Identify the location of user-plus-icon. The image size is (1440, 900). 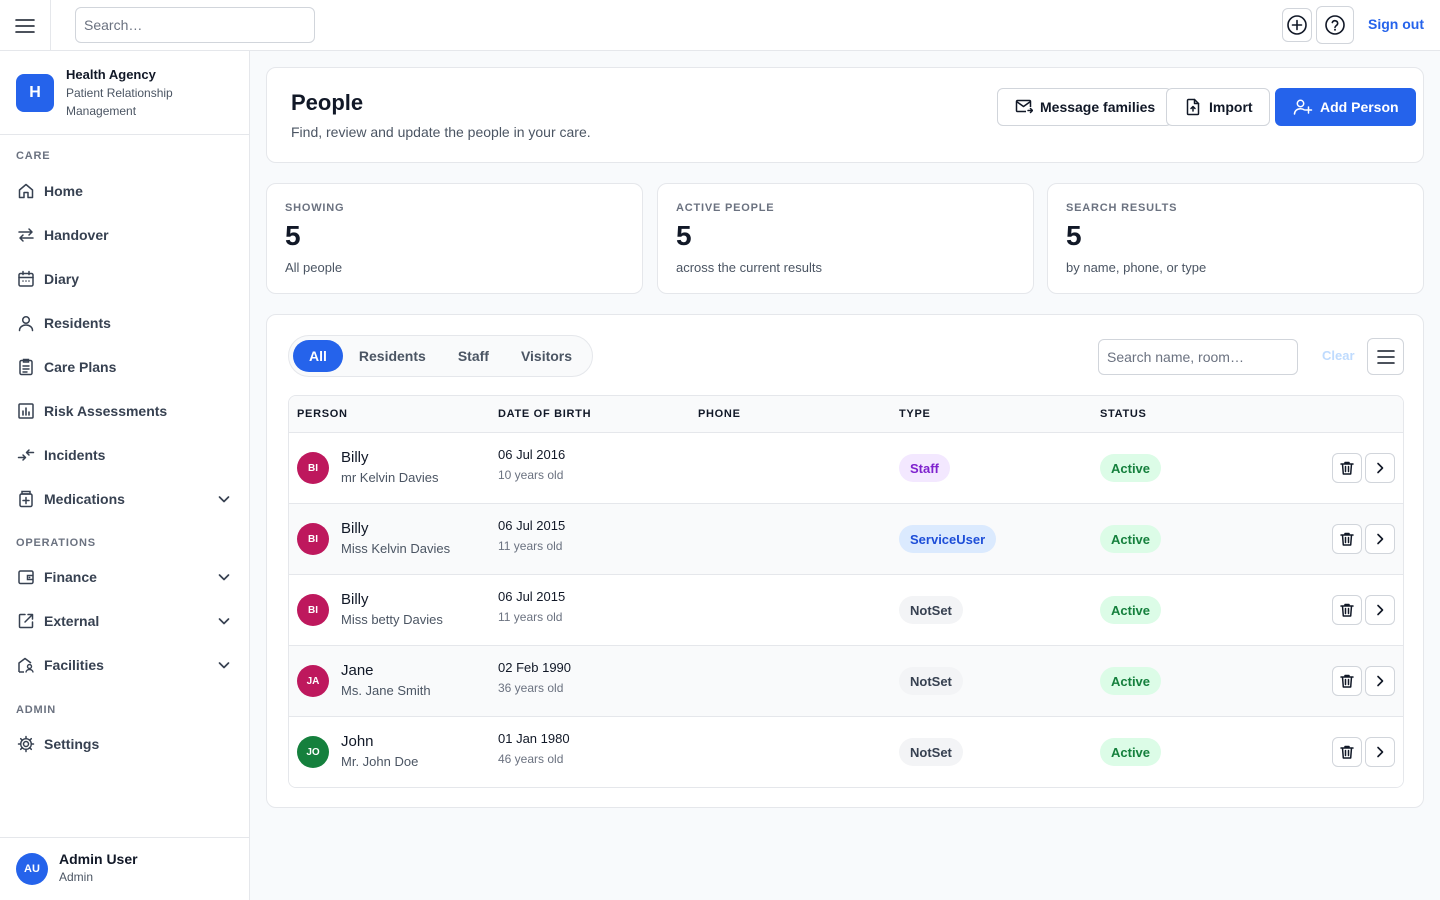
(1303, 107).